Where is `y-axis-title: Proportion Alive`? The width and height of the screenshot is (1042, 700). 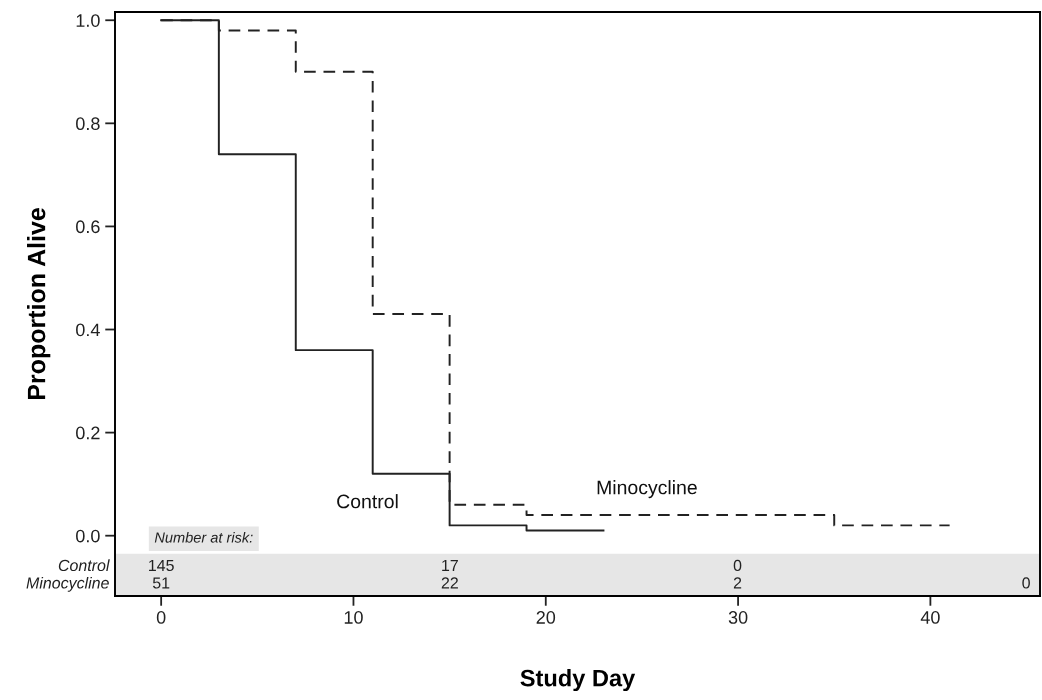
y-axis-title: Proportion Alive is located at coordinates (39, 304).